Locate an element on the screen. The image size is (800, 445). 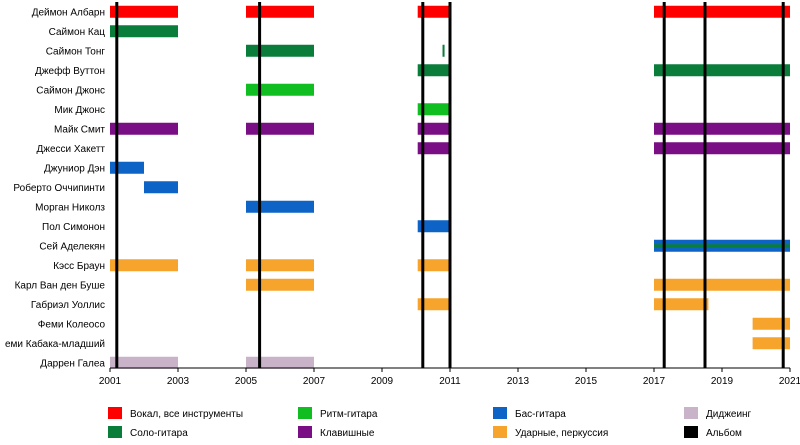
member-label: Мик Джонс is located at coordinates (79, 110).